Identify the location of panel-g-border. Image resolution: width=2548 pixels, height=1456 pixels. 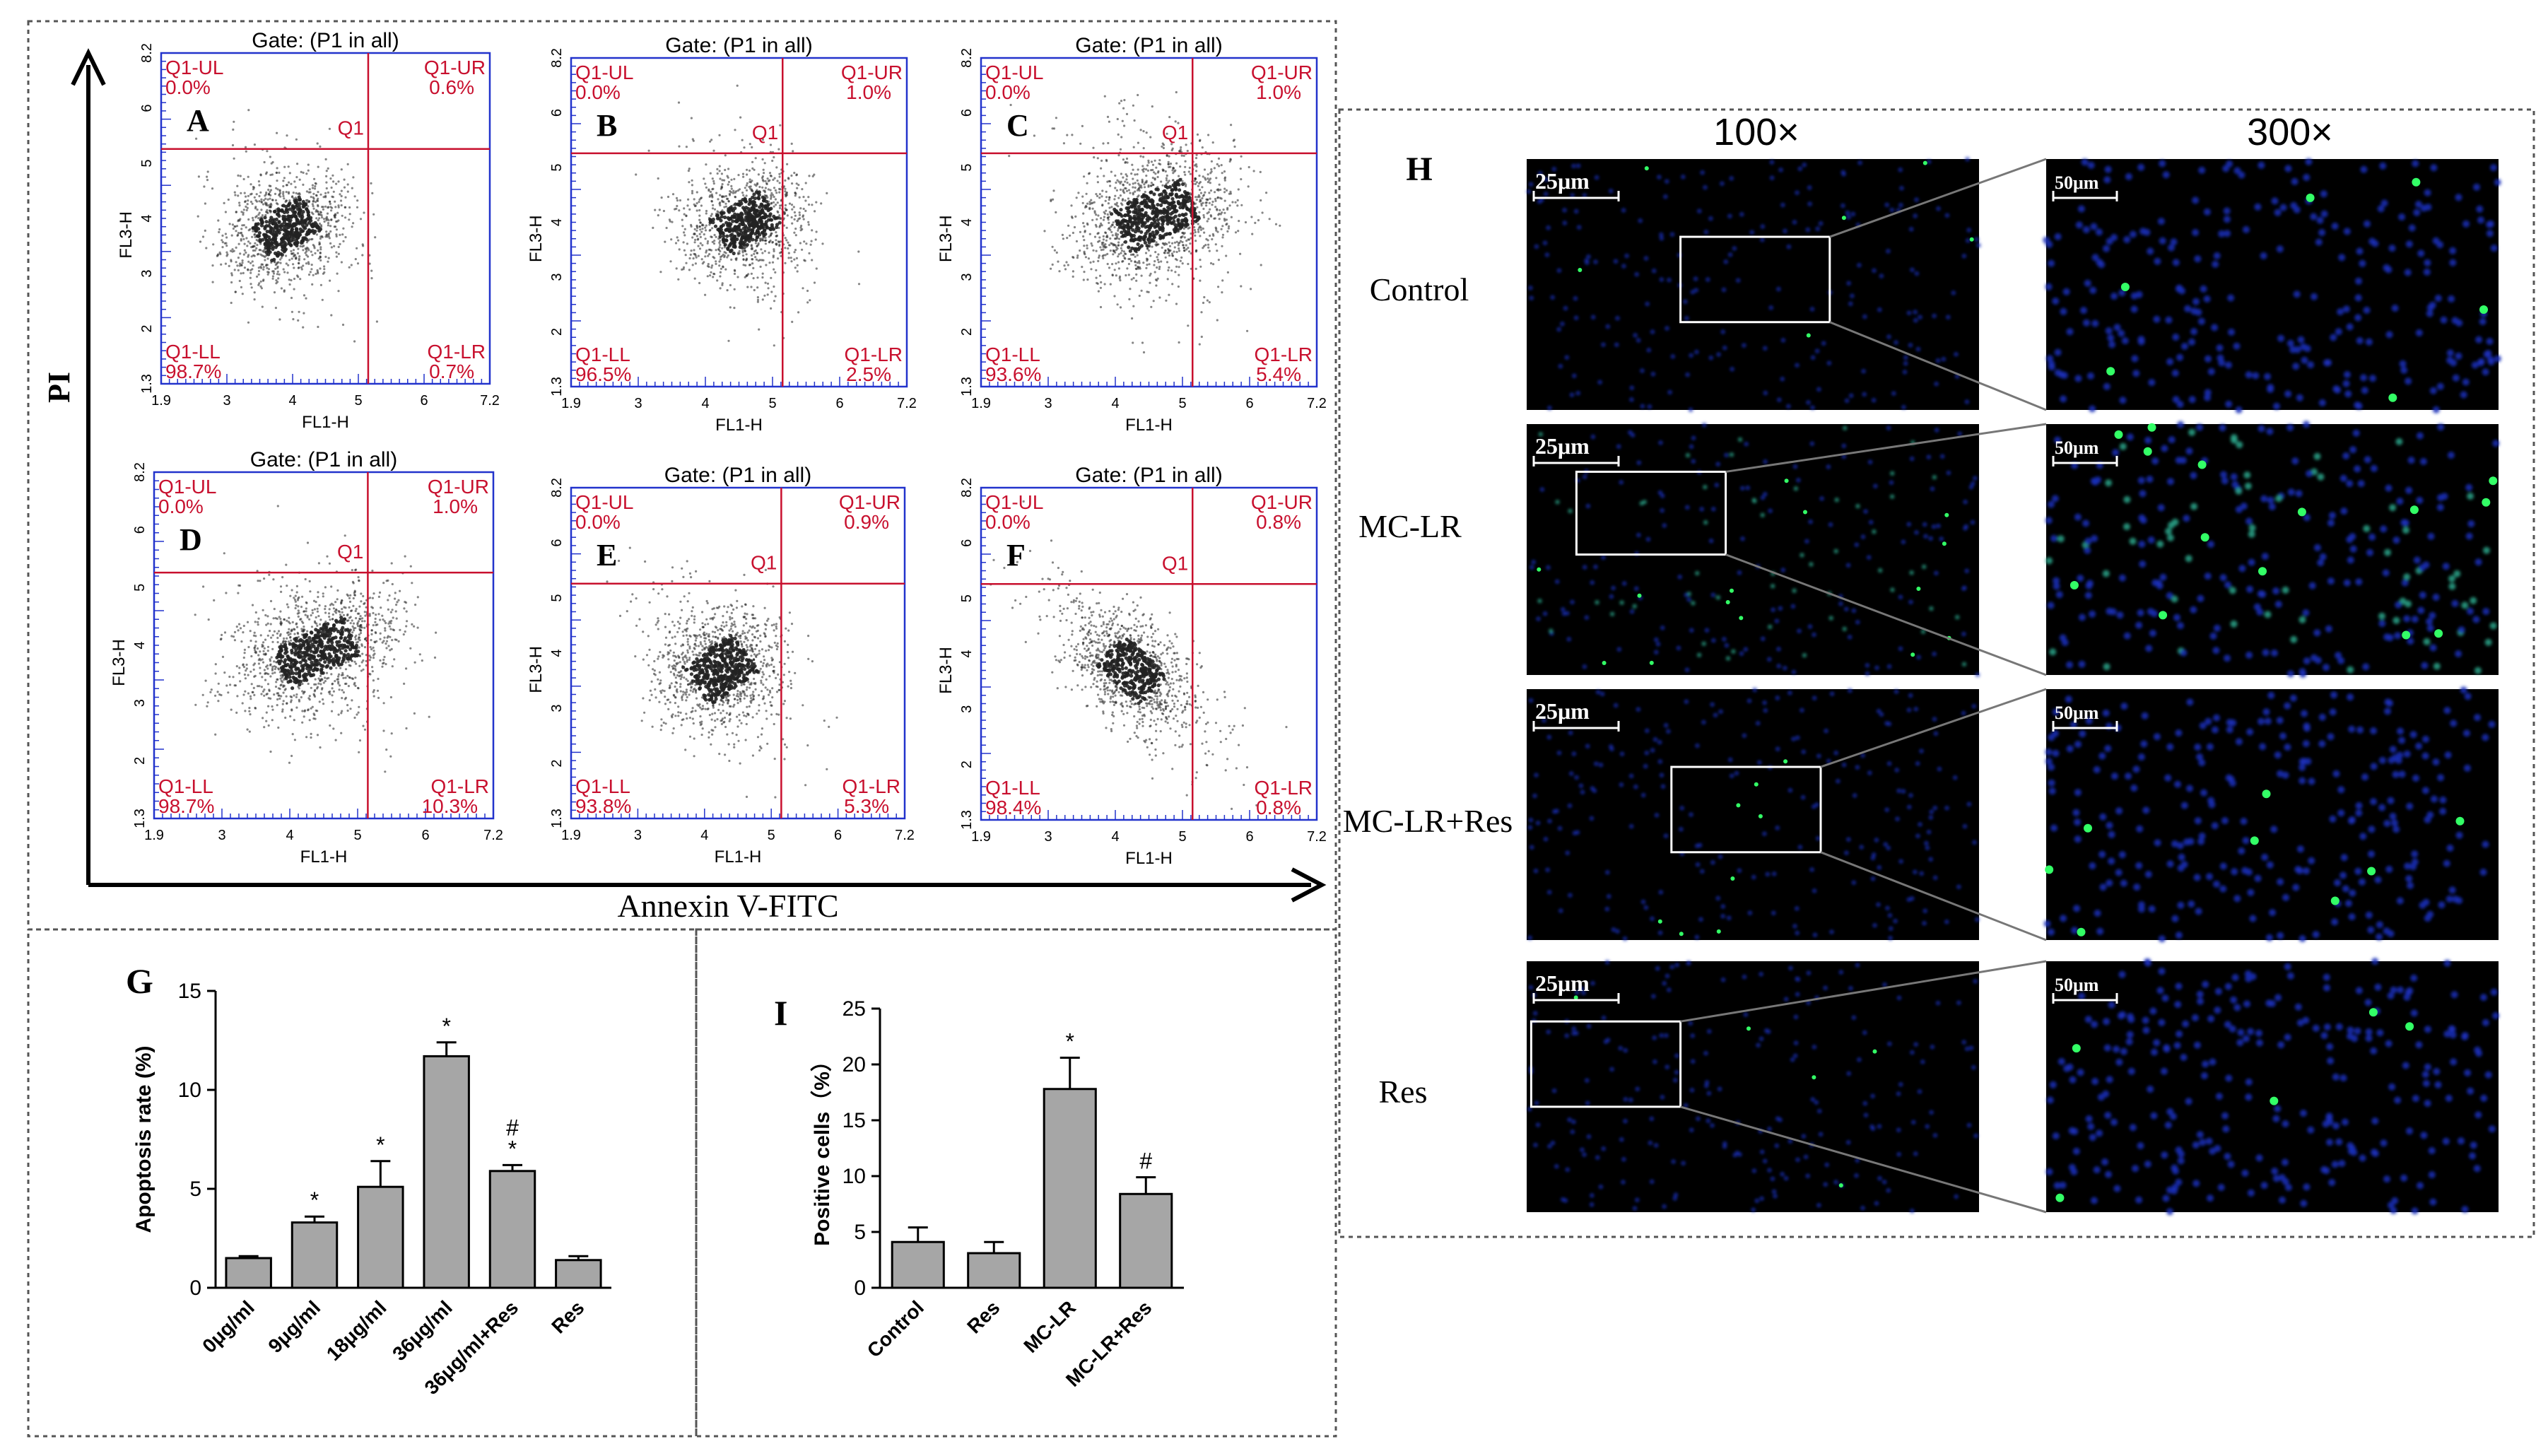
(363, 1183).